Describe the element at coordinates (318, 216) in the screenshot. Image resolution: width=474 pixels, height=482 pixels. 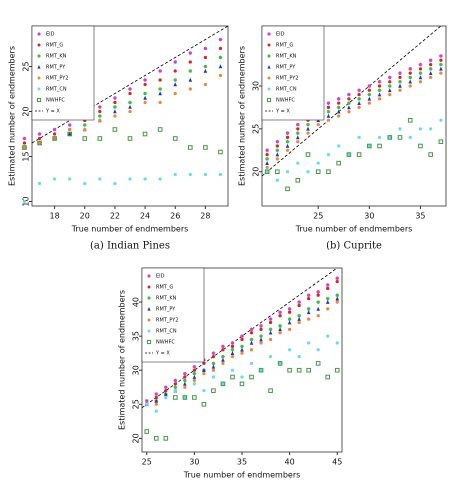
I see `x-tick-label: 25` at that location.